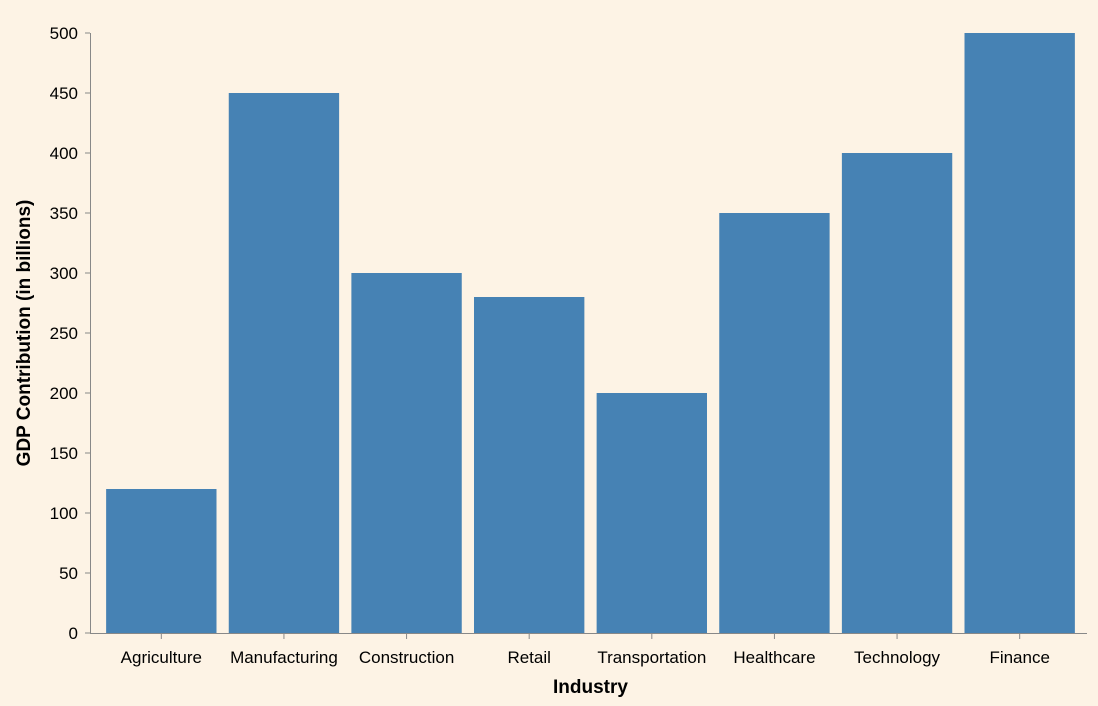  Describe the element at coordinates (897, 393) in the screenshot. I see `bar-technology` at that location.